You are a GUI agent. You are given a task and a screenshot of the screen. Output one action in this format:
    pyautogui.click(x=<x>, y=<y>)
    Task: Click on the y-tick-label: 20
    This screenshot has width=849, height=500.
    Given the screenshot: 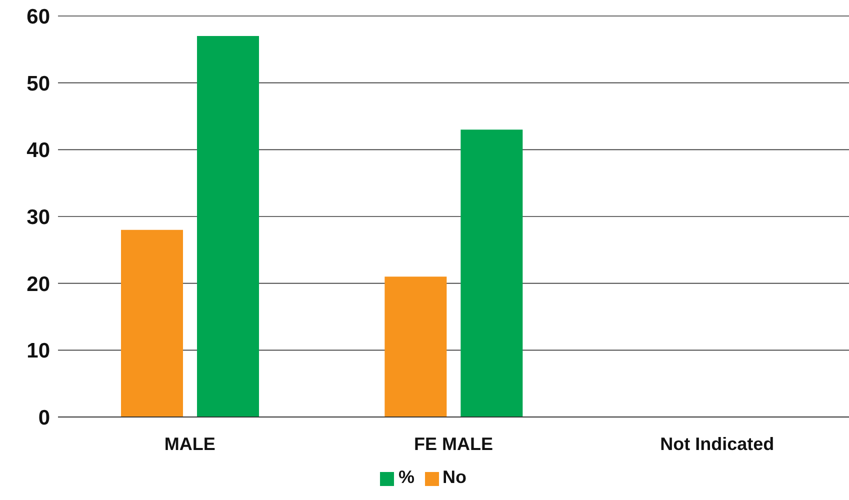 What is the action you would take?
    pyautogui.click(x=38, y=284)
    